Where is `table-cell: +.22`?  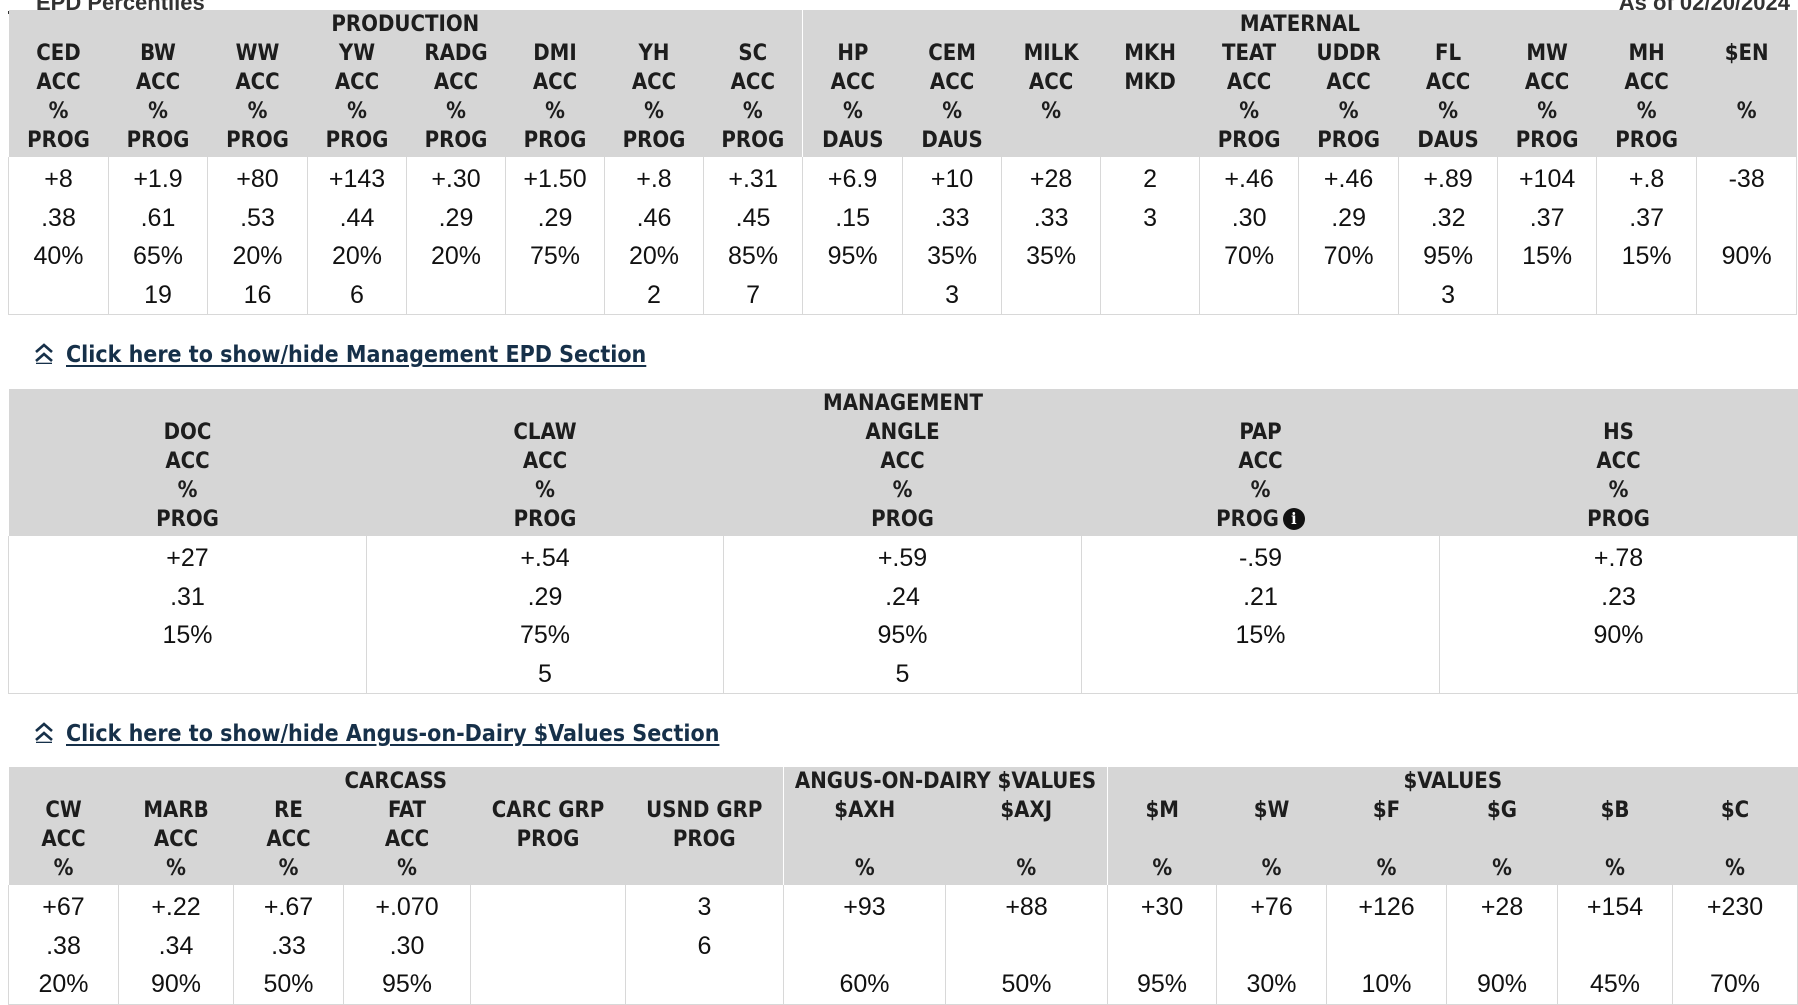 table-cell: +.22 is located at coordinates (176, 906).